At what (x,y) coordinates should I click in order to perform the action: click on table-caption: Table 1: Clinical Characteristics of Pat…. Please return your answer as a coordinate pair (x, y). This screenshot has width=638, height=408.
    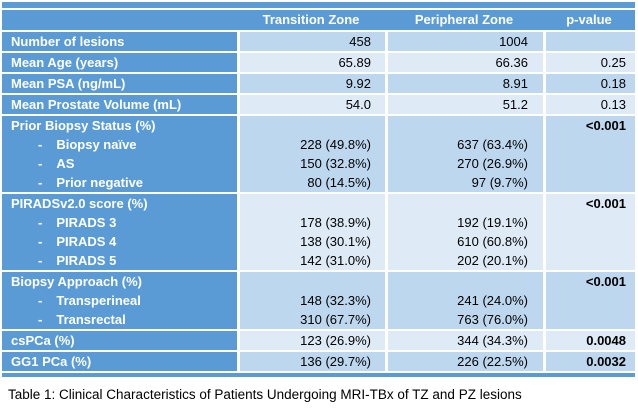
    Looking at the image, I should click on (265, 394).